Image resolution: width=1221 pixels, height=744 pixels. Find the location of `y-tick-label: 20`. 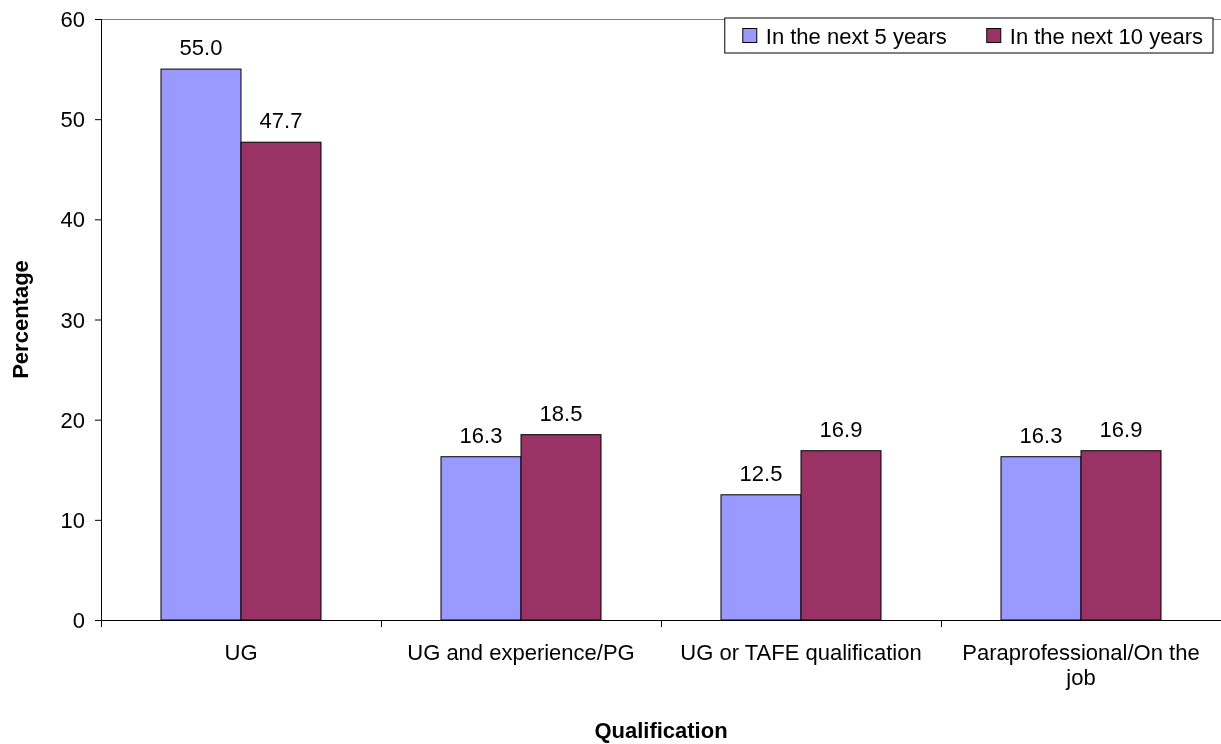

y-tick-label: 20 is located at coordinates (72, 420).